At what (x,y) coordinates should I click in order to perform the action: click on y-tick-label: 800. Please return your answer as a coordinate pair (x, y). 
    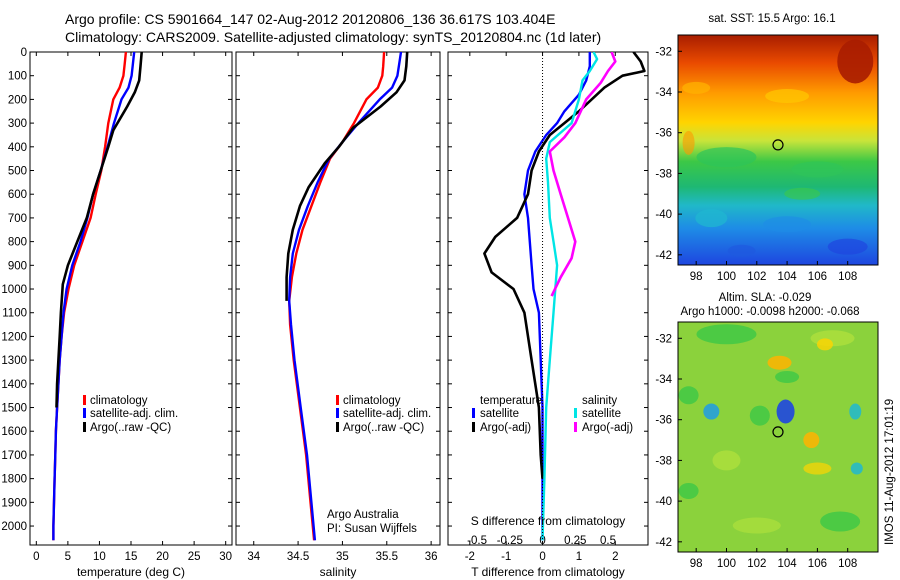
    Looking at the image, I should click on (17, 243).